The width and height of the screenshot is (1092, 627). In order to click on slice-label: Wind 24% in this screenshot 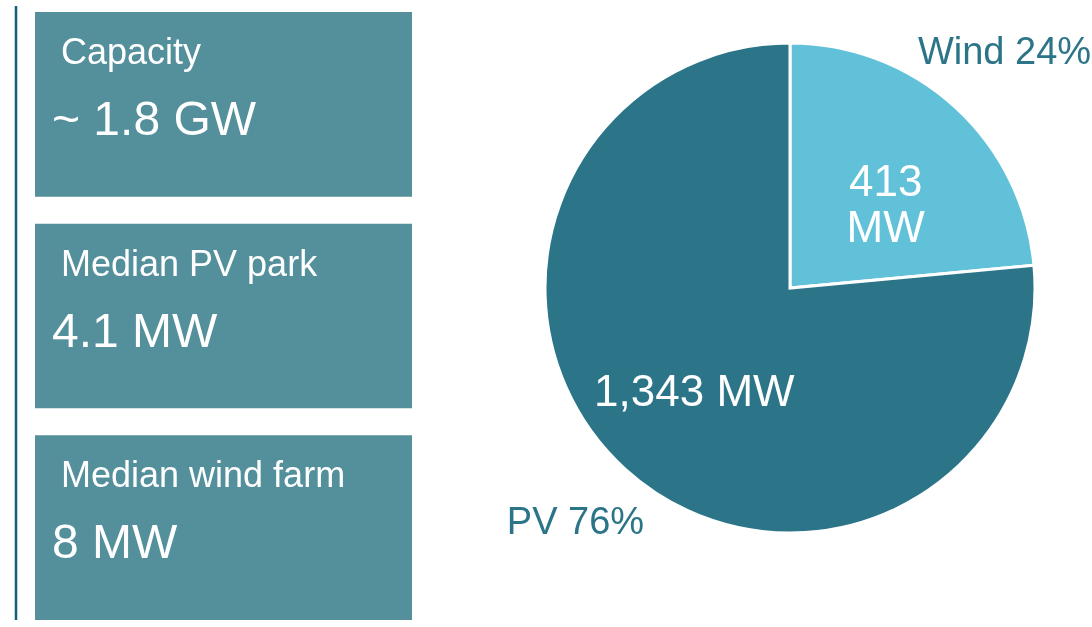, I will do `click(1004, 50)`.